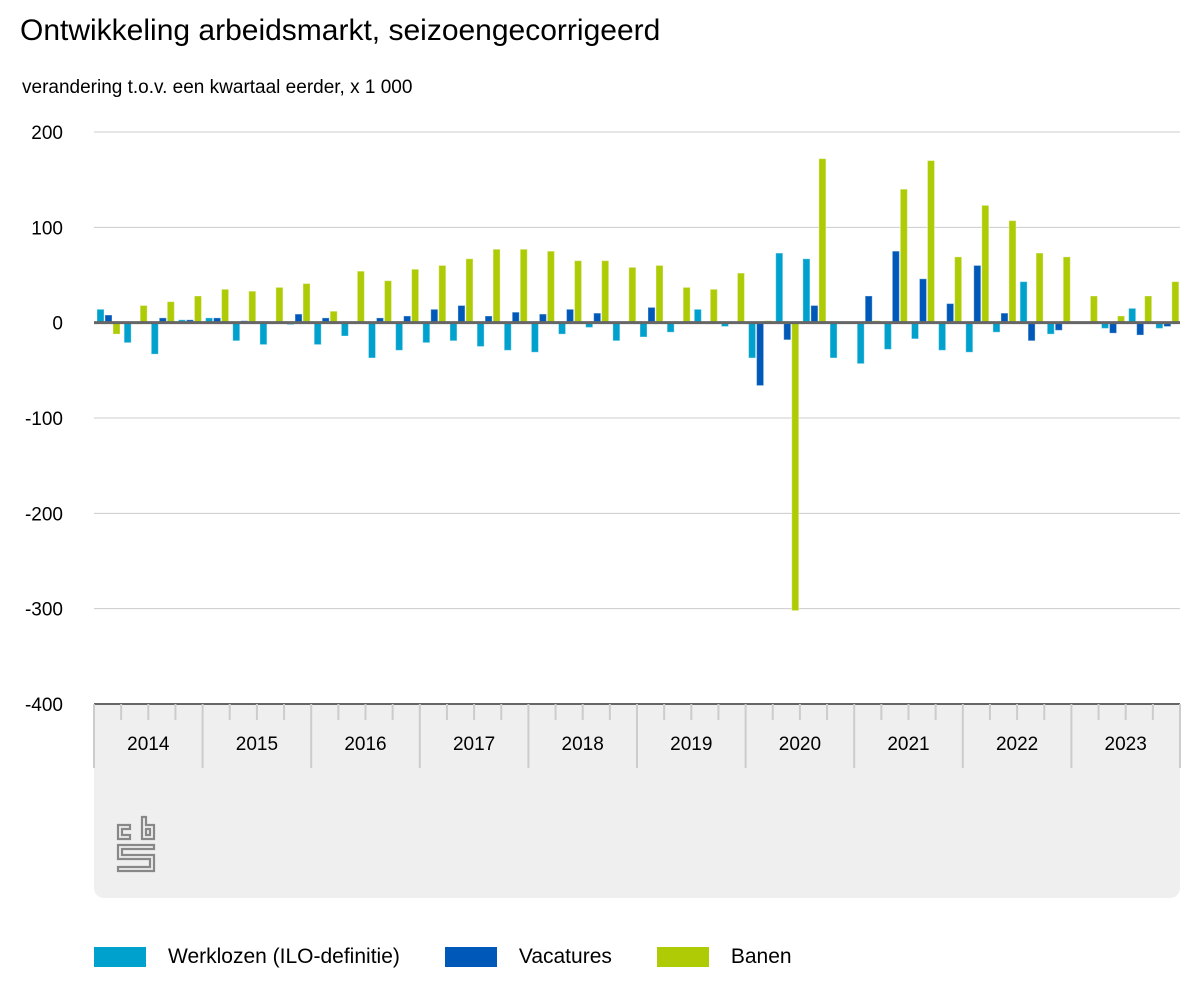  I want to click on y-axis-ticks: 200 100 0 -100 -200 -300 -400, so click(44, 419).